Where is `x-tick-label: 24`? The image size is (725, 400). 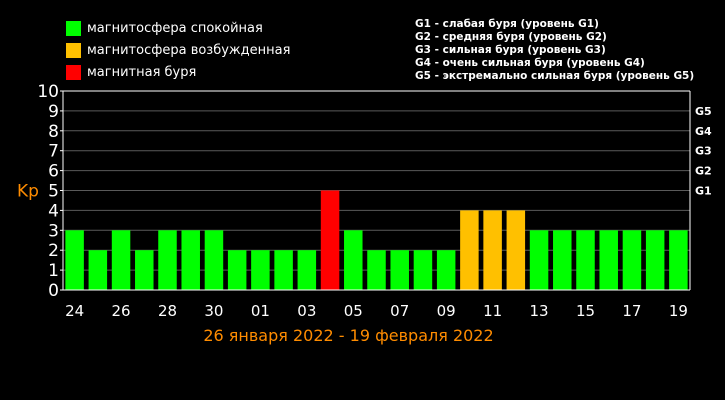 x-tick-label: 24 is located at coordinates (74, 311).